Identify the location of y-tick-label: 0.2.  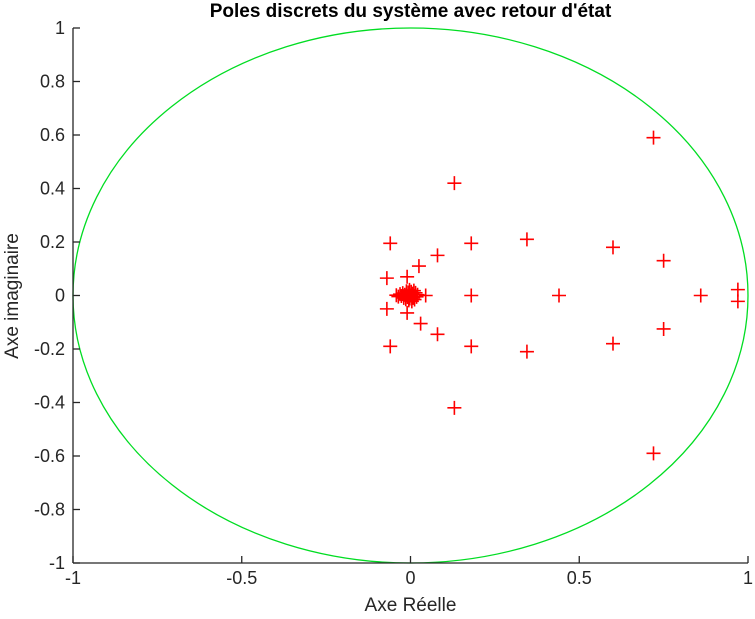
(52, 242).